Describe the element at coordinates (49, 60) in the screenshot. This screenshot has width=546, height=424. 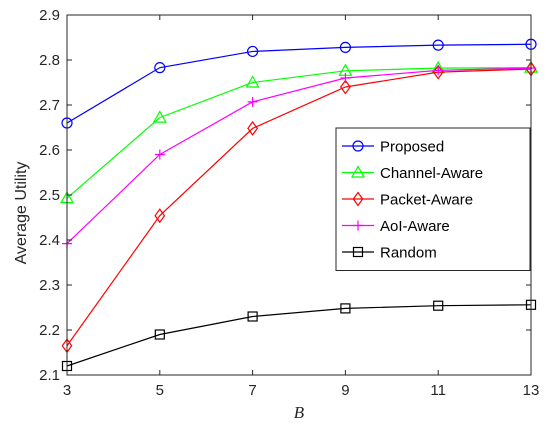
I see `y-tick-label: 2.8` at that location.